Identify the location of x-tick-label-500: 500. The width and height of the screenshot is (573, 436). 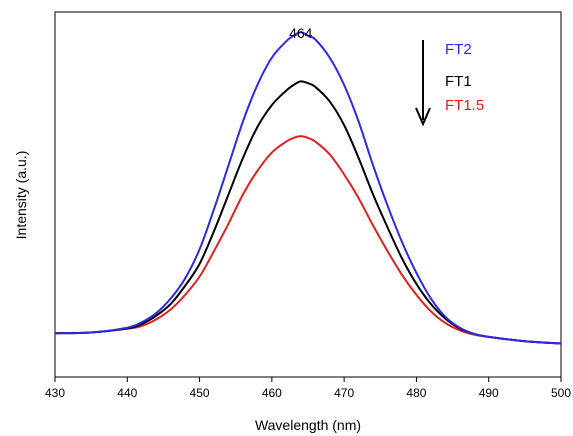
(561, 393).